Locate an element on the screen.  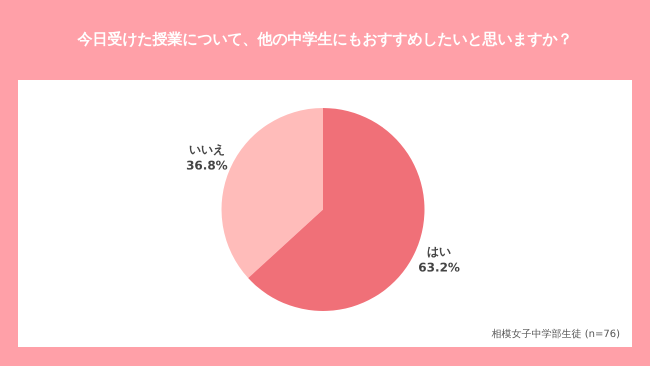
chart-title: 今日受けた授業について、他の中学生にもおすすめしたいと思いますか？ is located at coordinates (325, 39).